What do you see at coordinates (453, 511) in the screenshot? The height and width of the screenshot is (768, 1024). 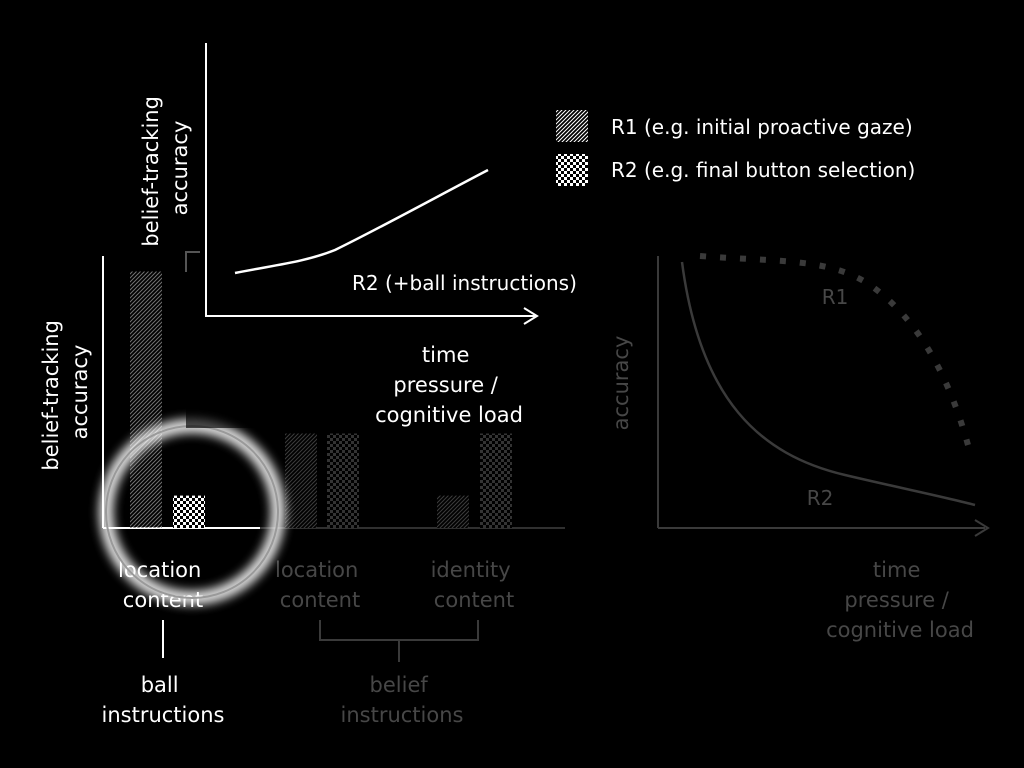 I see `bar-group3-r1` at bounding box center [453, 511].